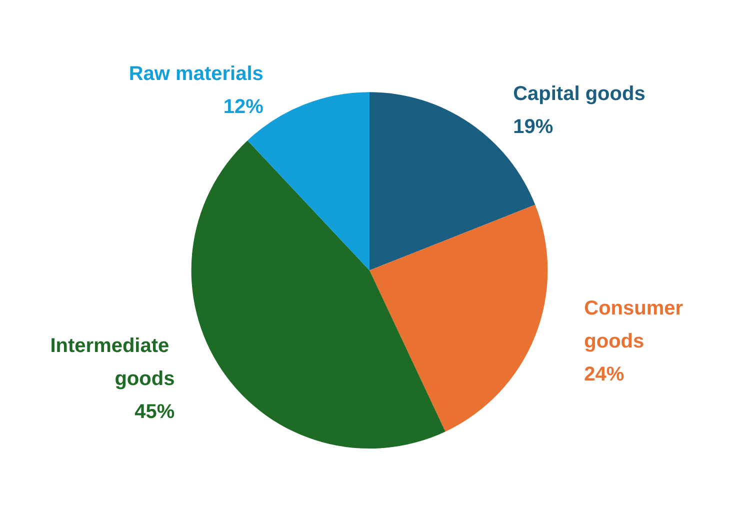  What do you see at coordinates (196, 74) in the screenshot?
I see `slice-label: Raw materials` at bounding box center [196, 74].